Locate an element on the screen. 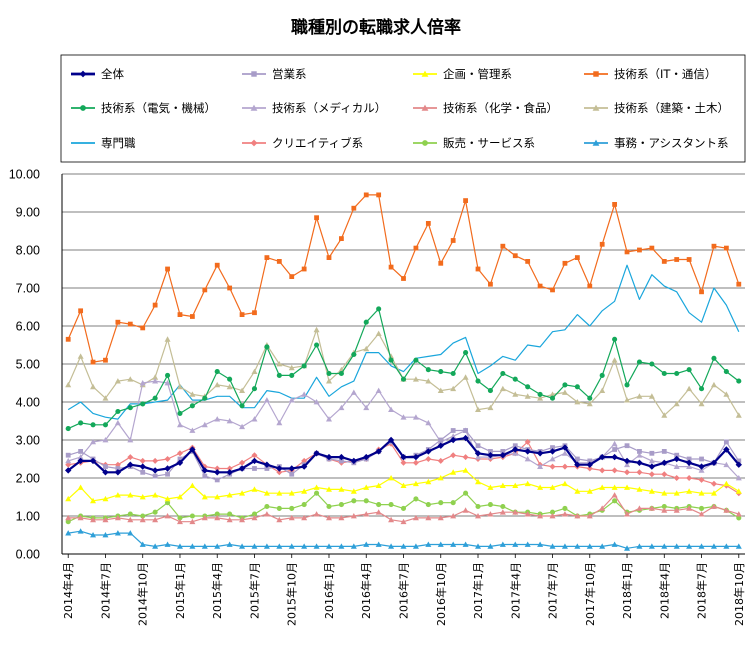 The width and height of the screenshot is (753, 651). legend-label: 技術系（化学・食品） is located at coordinates (500, 108).